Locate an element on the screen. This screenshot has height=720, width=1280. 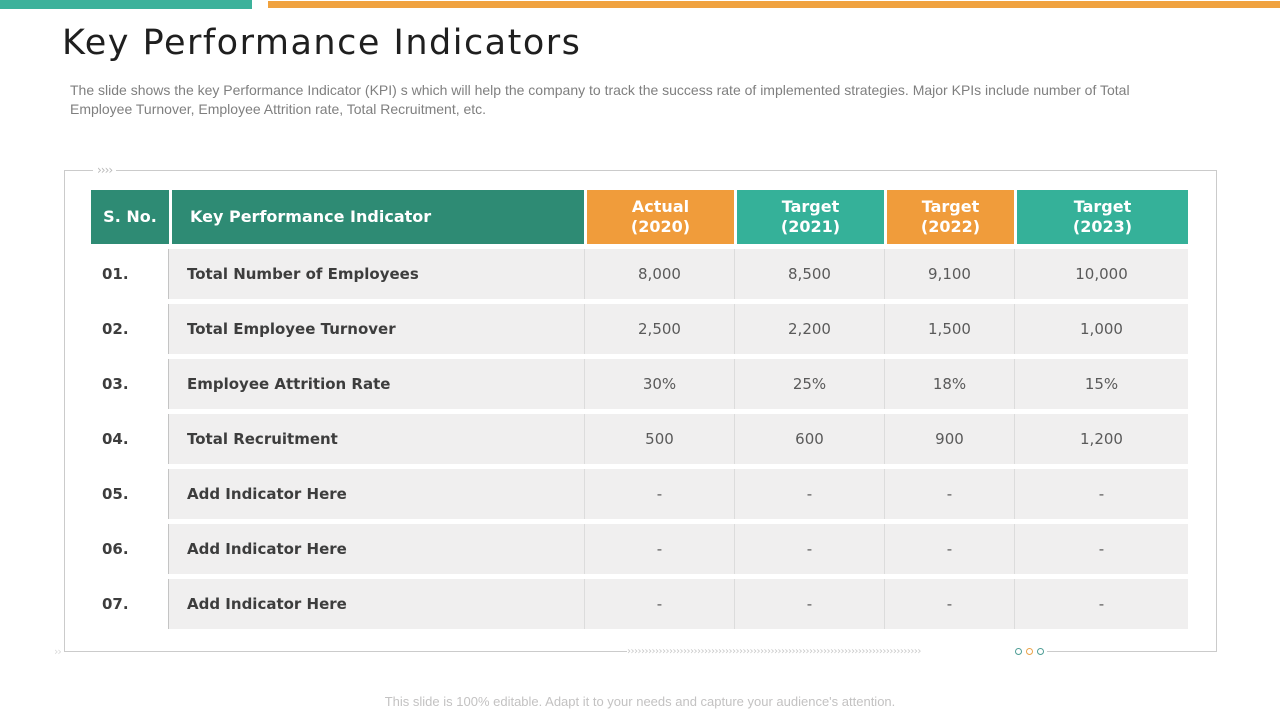
column-header-label: S. No. is located at coordinates (130, 216).